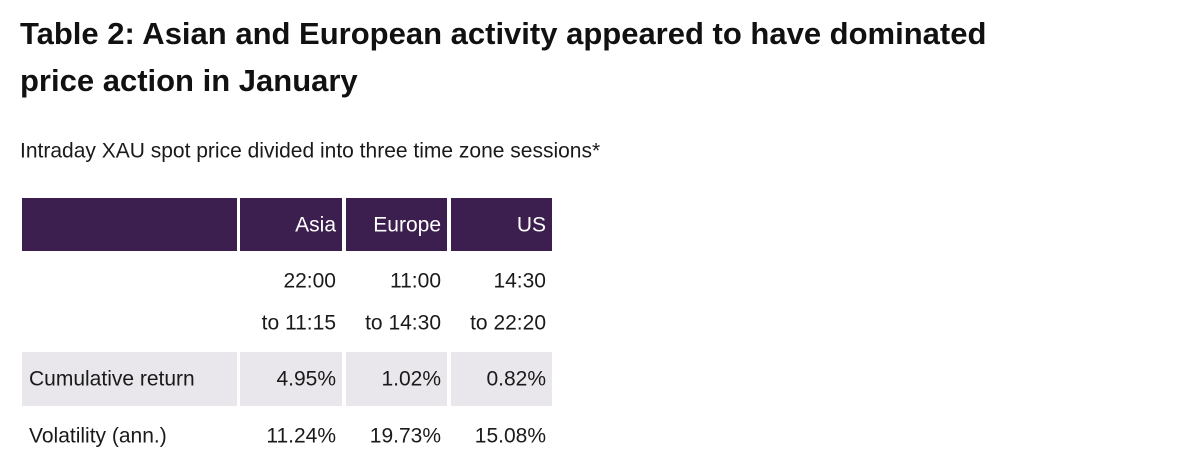 Image resolution: width=1181 pixels, height=467 pixels. What do you see at coordinates (112, 379) in the screenshot?
I see `row-label: Cumulative return` at bounding box center [112, 379].